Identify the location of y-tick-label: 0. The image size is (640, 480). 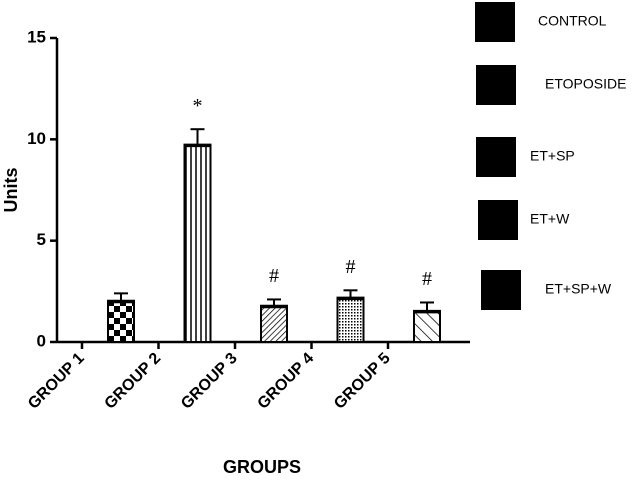
(41, 340).